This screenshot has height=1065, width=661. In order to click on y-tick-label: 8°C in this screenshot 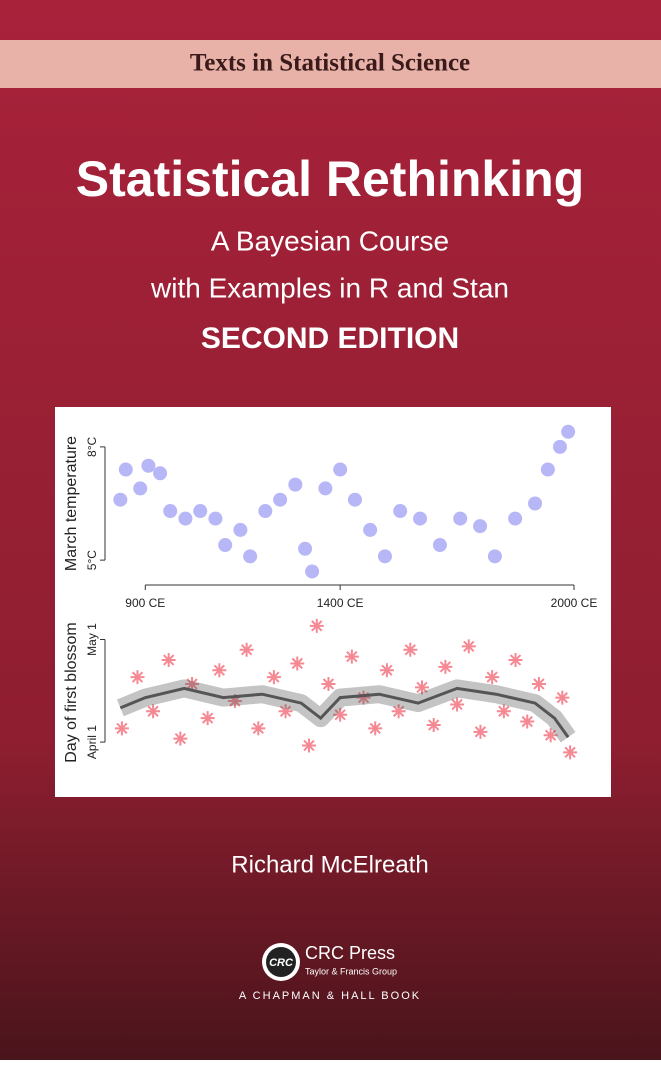, I will do `click(92, 446)`.